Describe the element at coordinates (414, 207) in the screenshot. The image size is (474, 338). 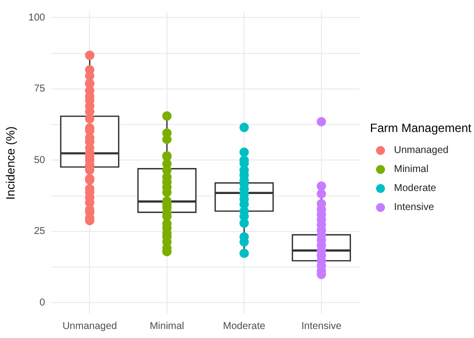
I see `legend-label: Intensive` at that location.